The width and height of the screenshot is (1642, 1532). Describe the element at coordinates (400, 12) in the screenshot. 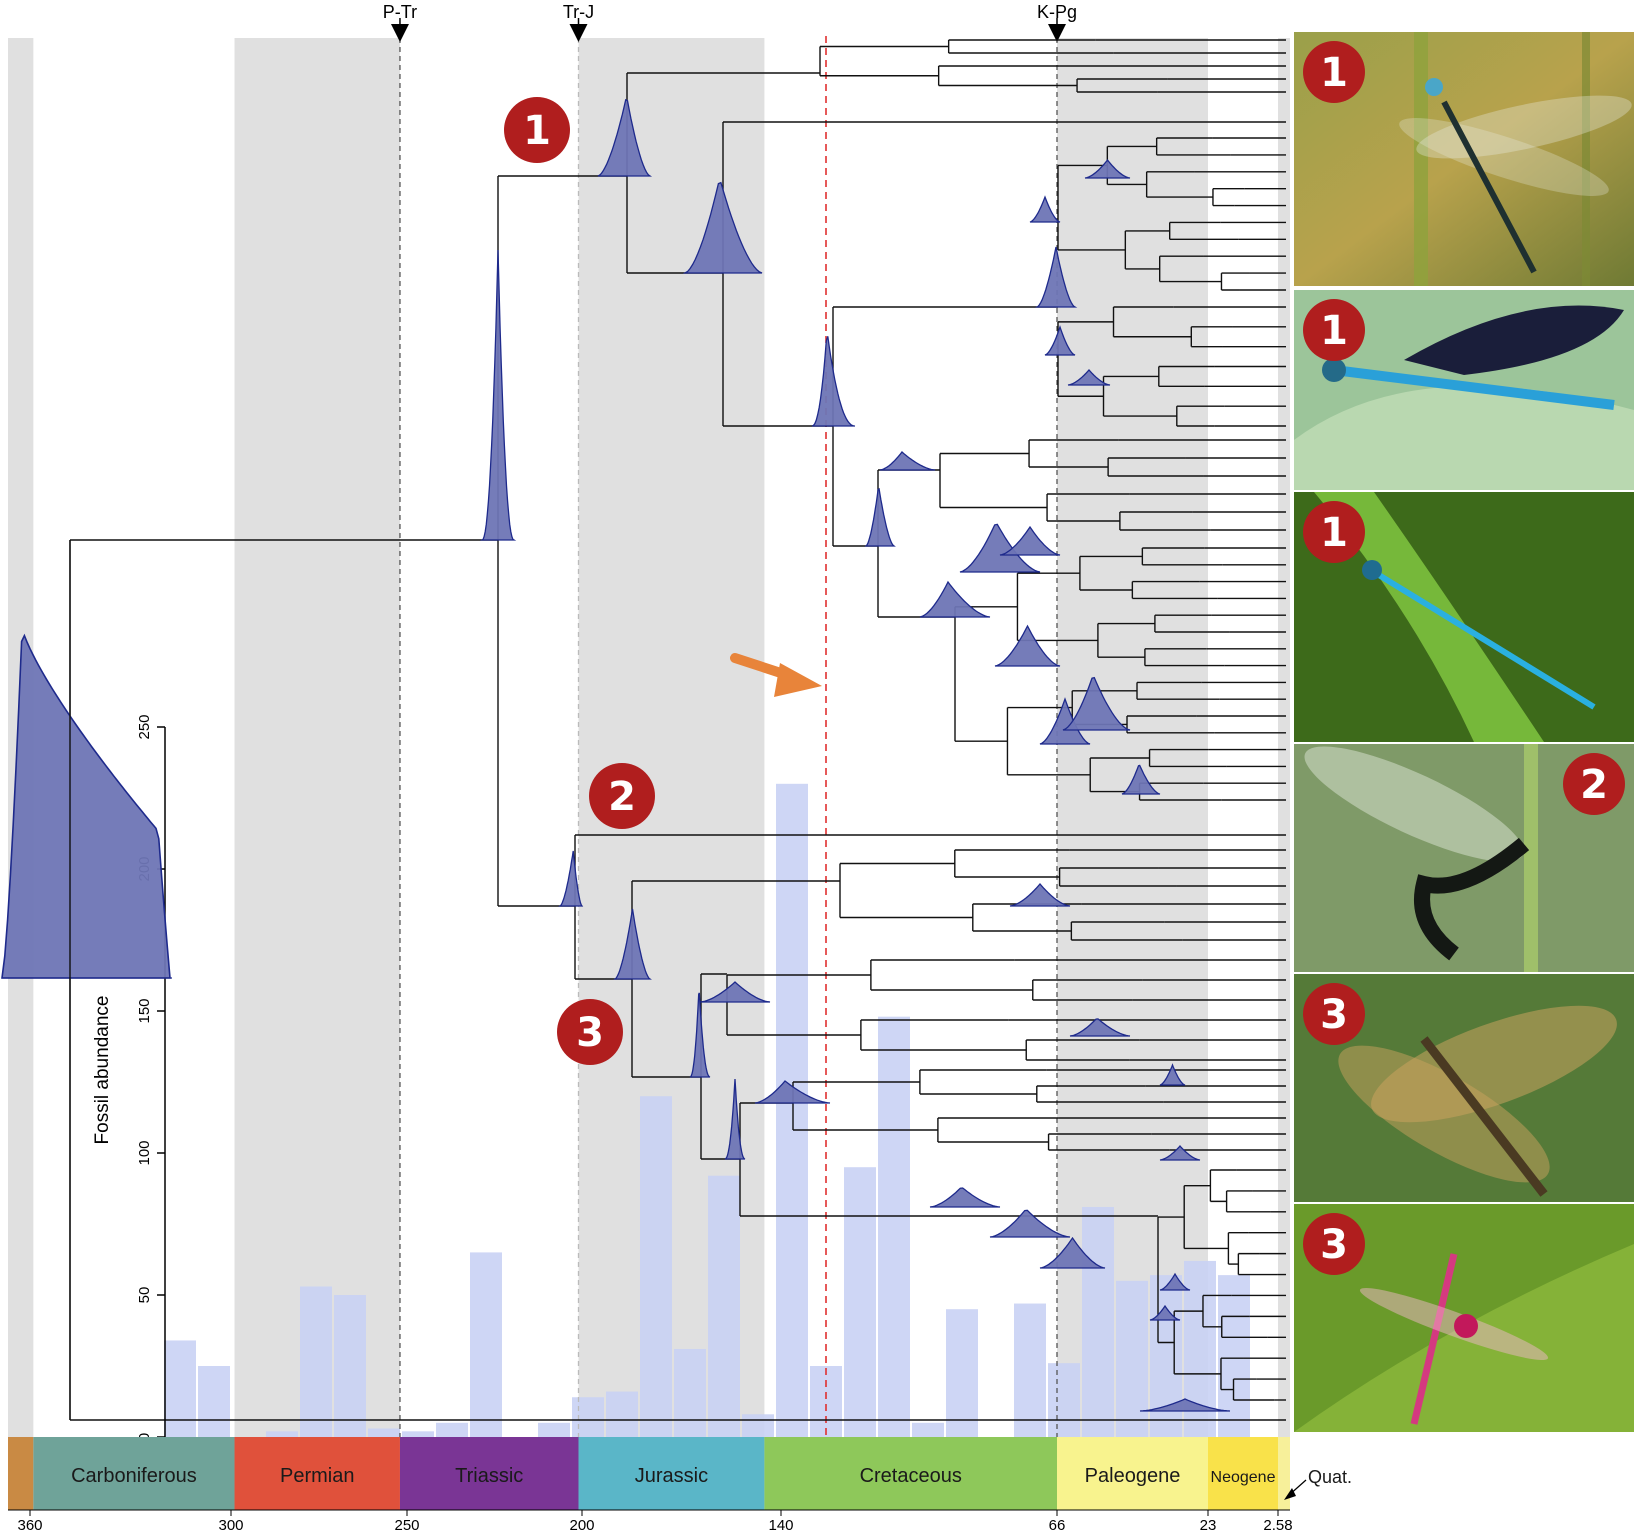

I see `event-label: P-Tr` at that location.